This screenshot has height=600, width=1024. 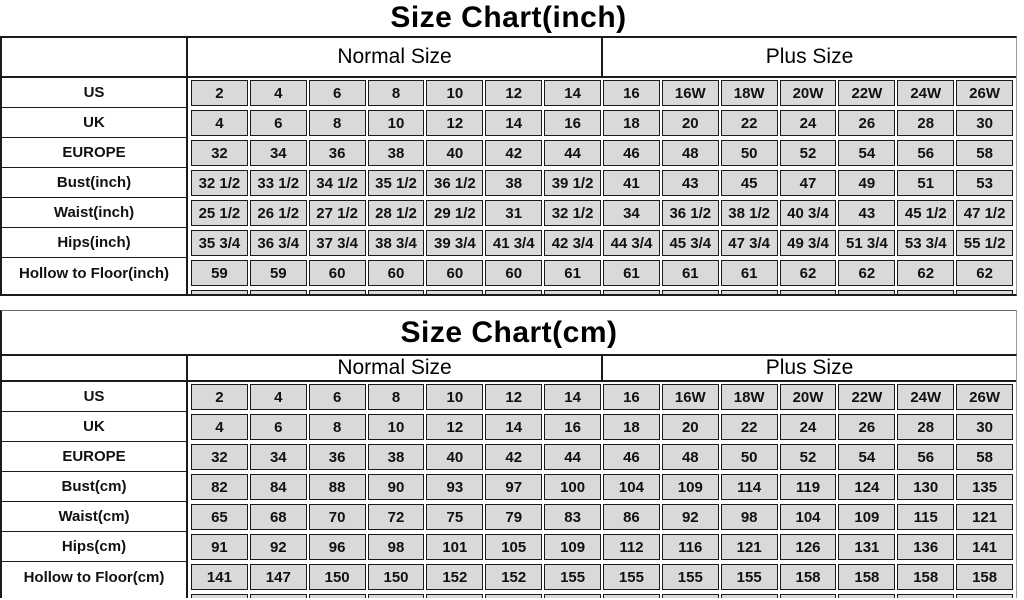 I want to click on table-row: 4 6 8 10 12 14 16 18 20 22 24 26 28 30, so click(x=602, y=123).